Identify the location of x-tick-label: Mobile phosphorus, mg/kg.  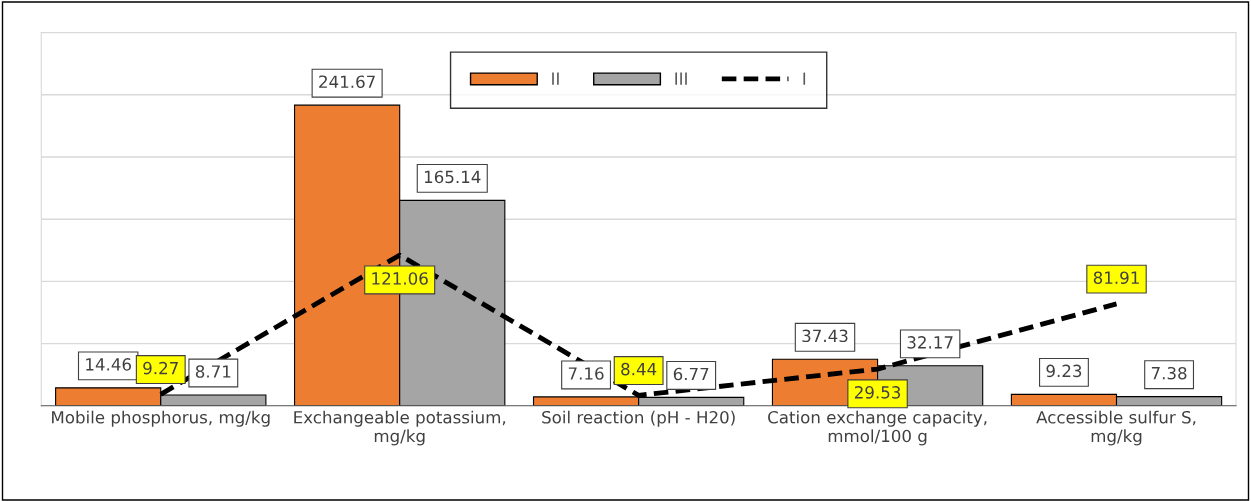
(161, 418).